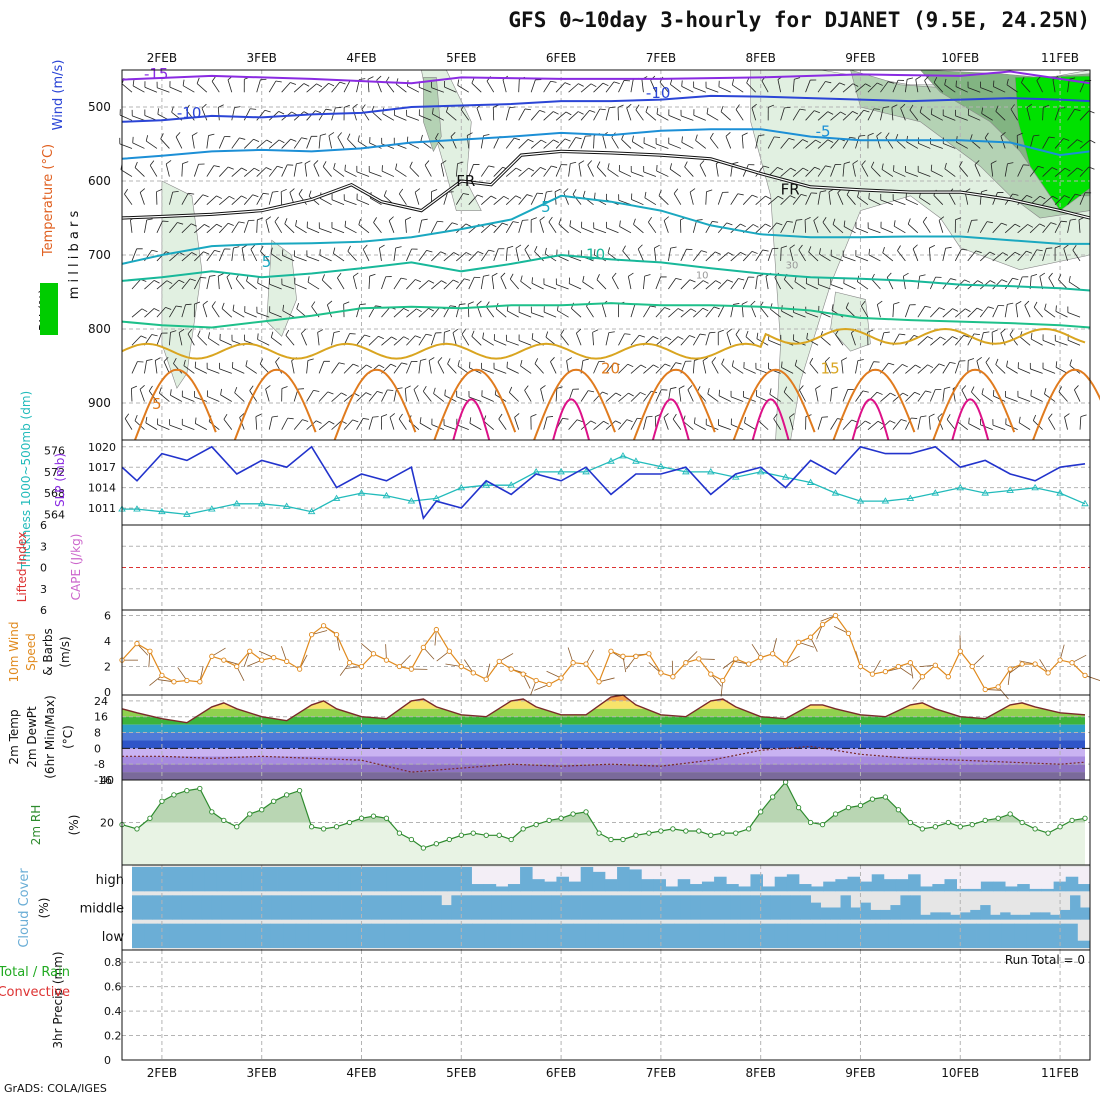  Describe the element at coordinates (603, 709) in the screenshot. I see `temp2m-line` at that location.